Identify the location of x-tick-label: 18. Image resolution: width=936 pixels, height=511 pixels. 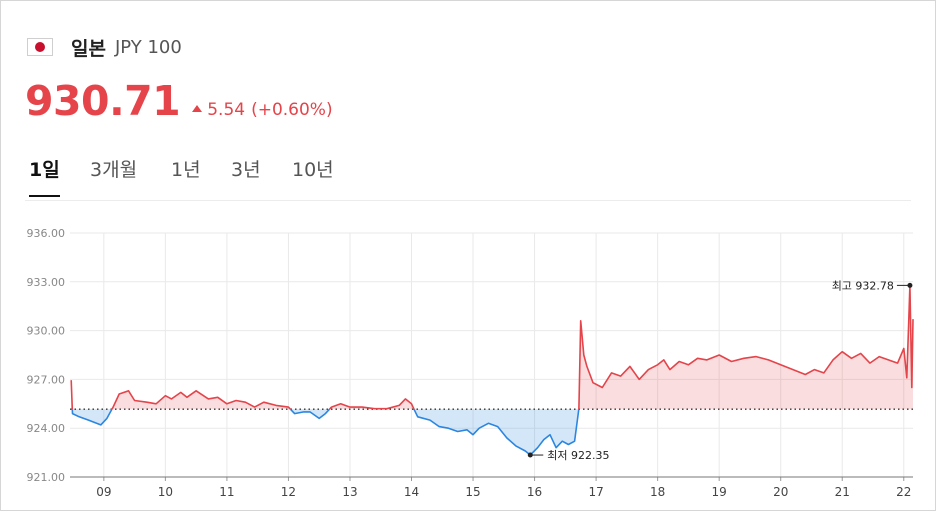
(657, 492).